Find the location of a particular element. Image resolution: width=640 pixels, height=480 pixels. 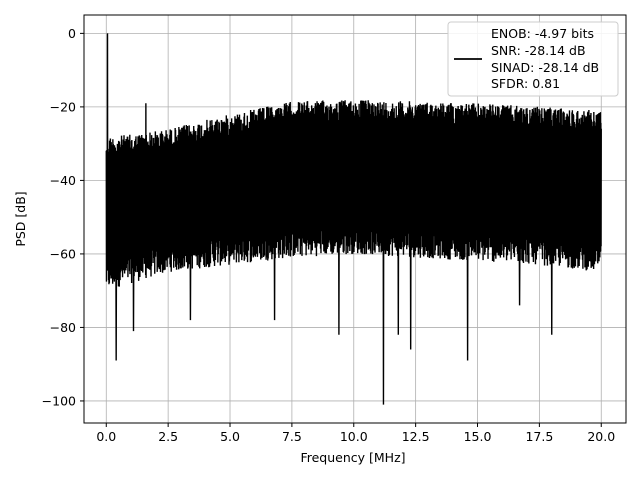

x-axis: 0.0 2.5 5.0 7.5 10.0 12.5 15.0 17.5 20.0 is located at coordinates (355, 433).